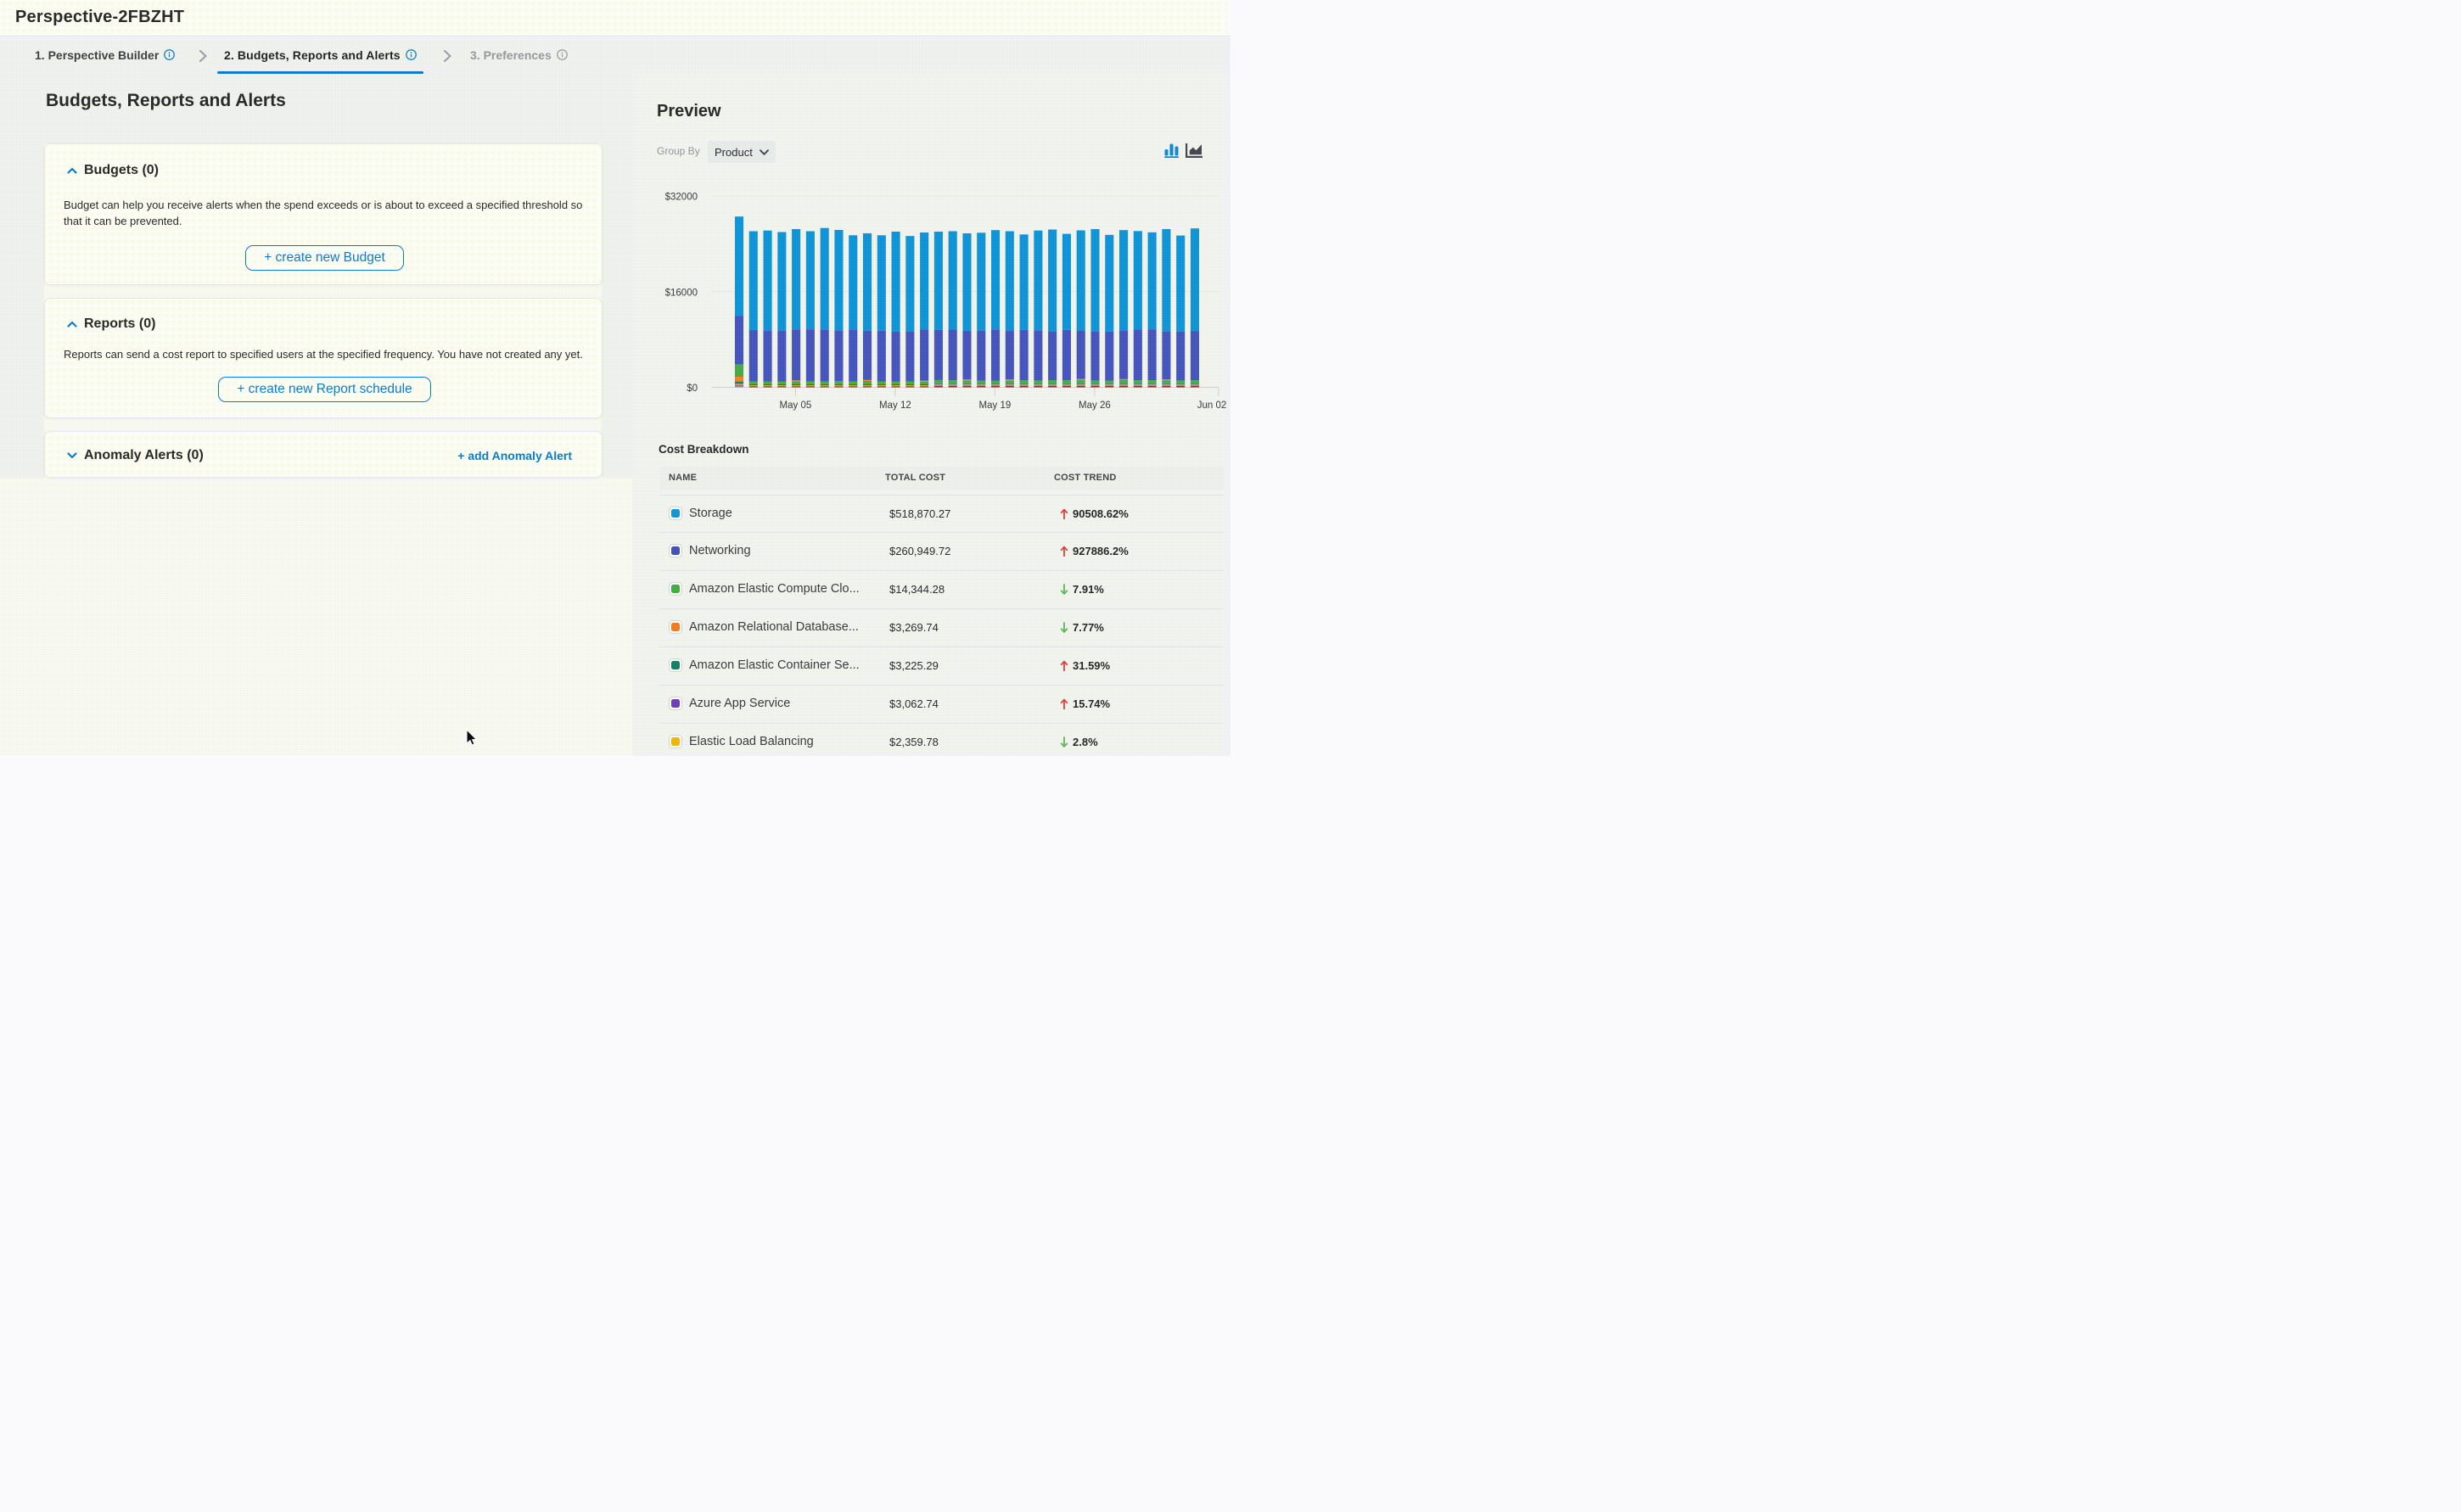 The width and height of the screenshot is (2461, 1512). I want to click on svg-text: $16000, so click(681, 293).